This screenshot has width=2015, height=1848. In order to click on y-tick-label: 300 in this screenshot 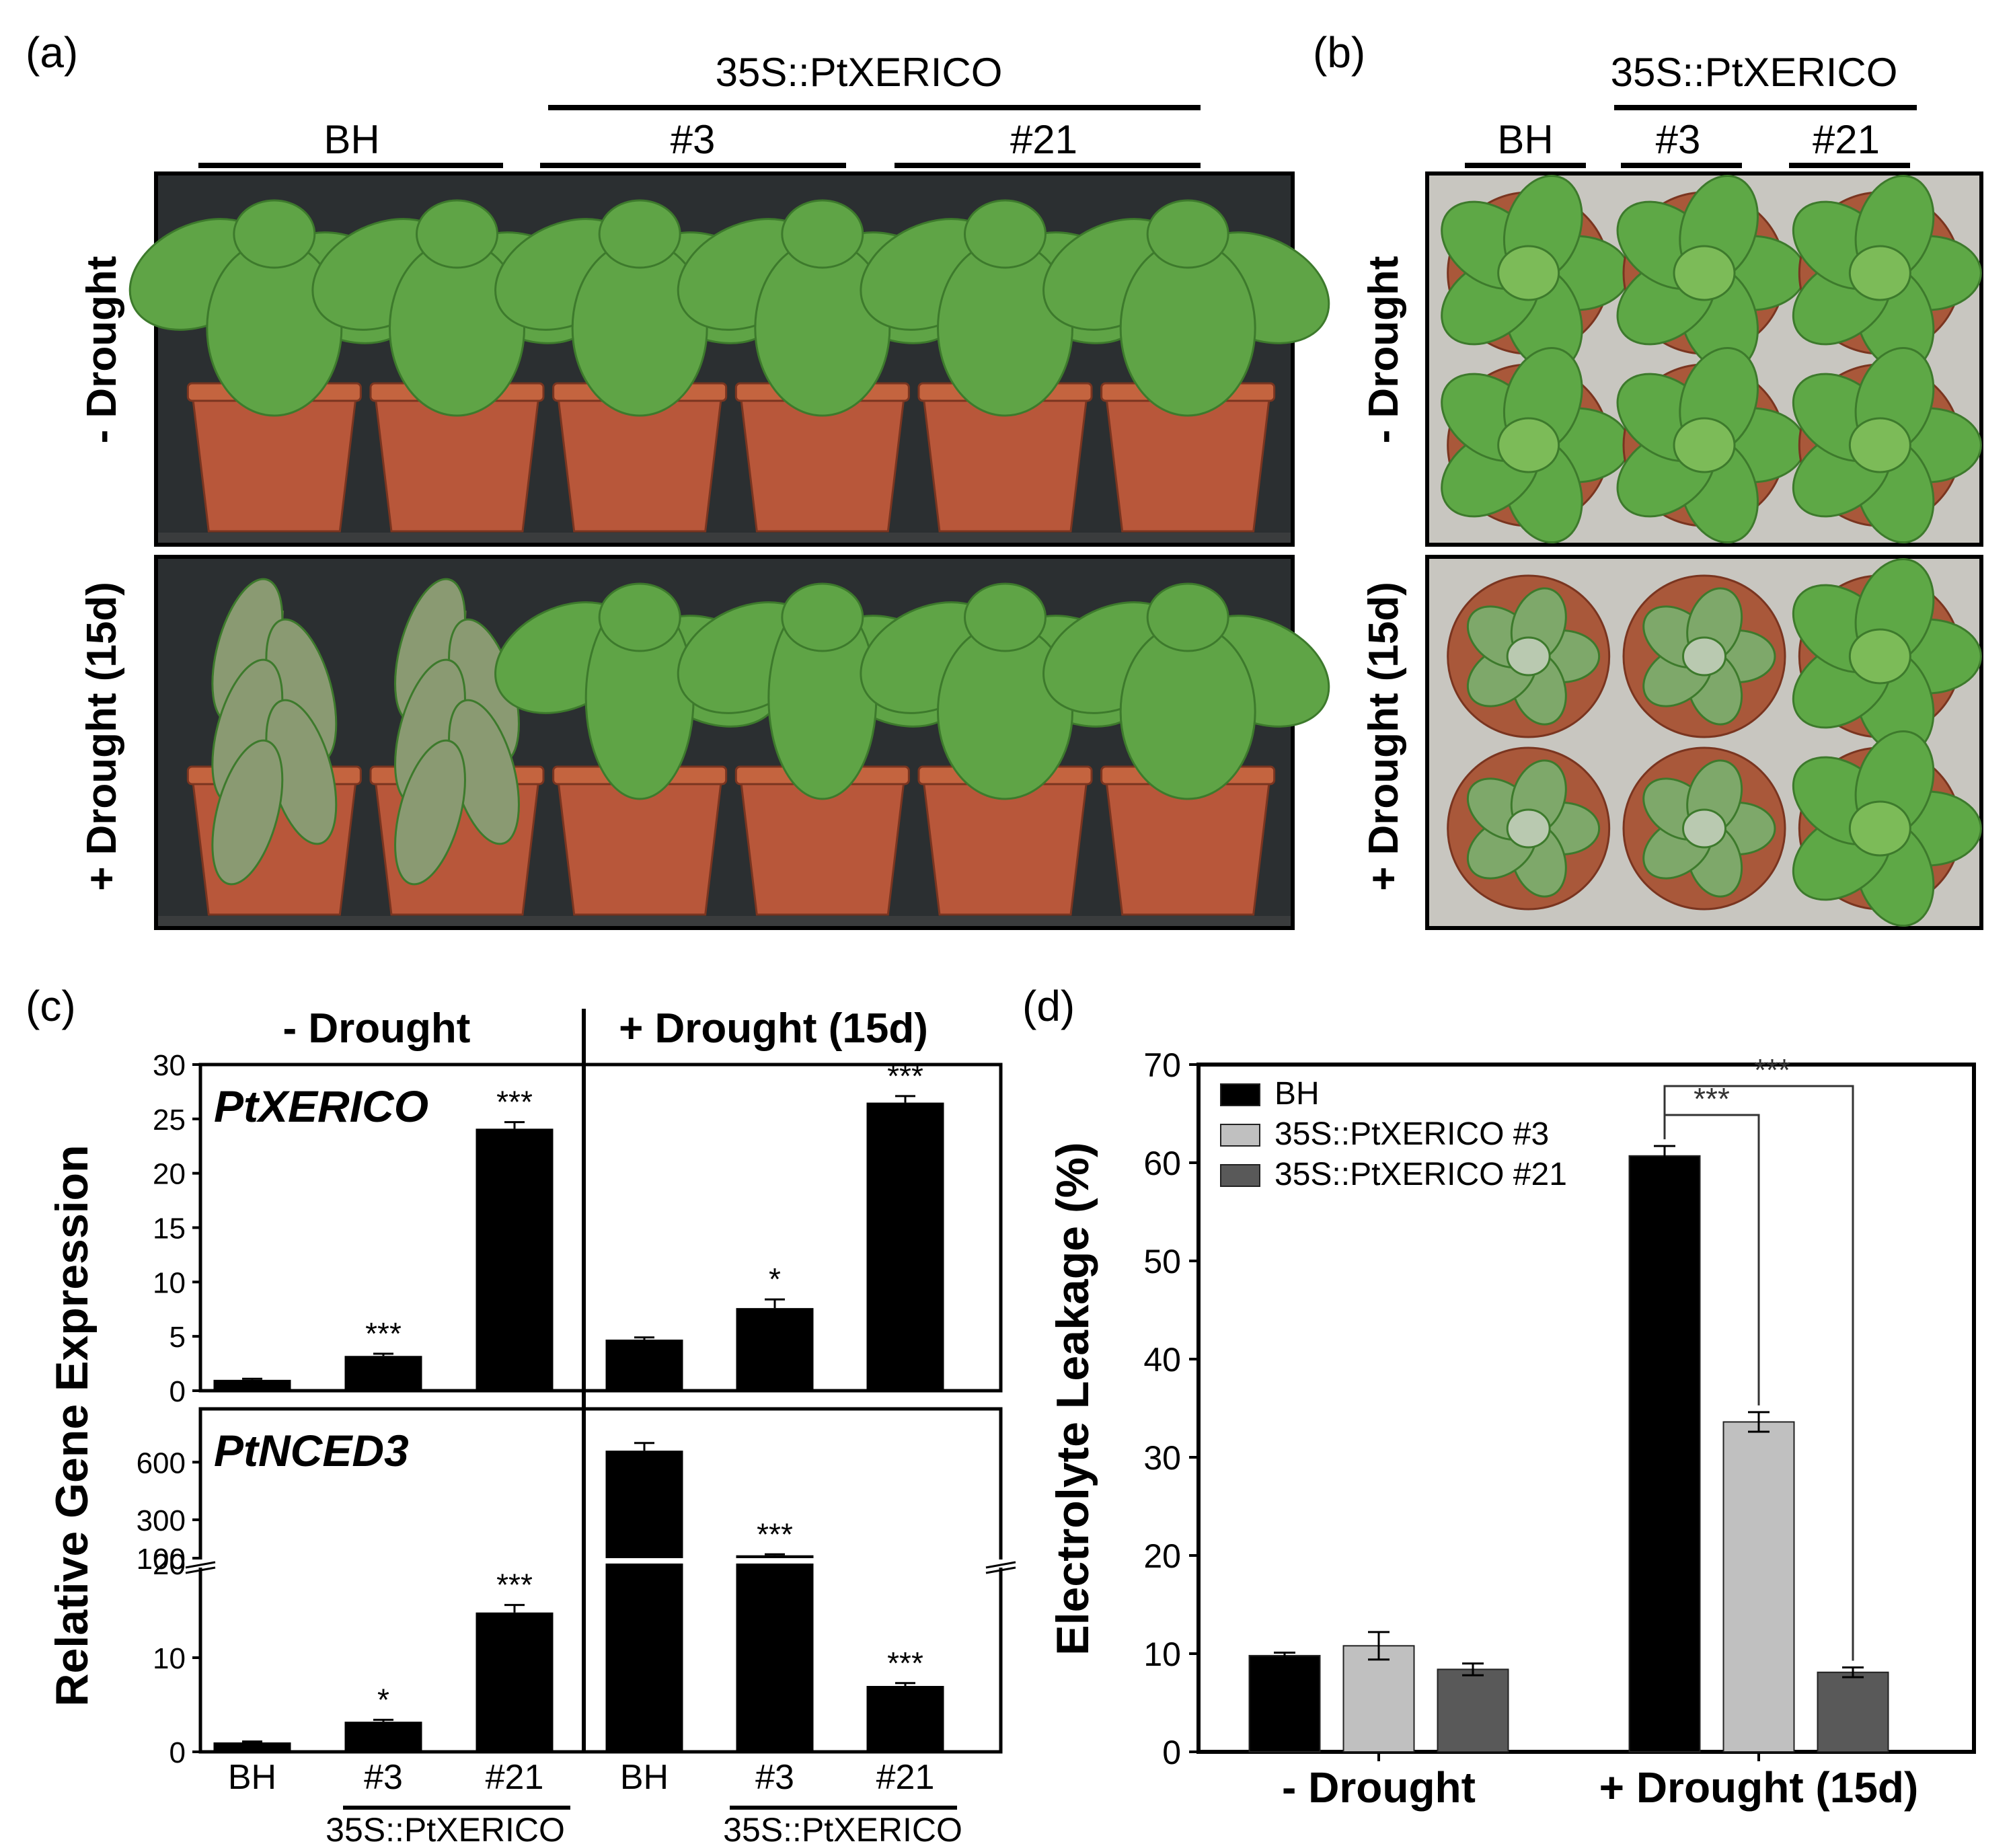, I will do `click(161, 1521)`.